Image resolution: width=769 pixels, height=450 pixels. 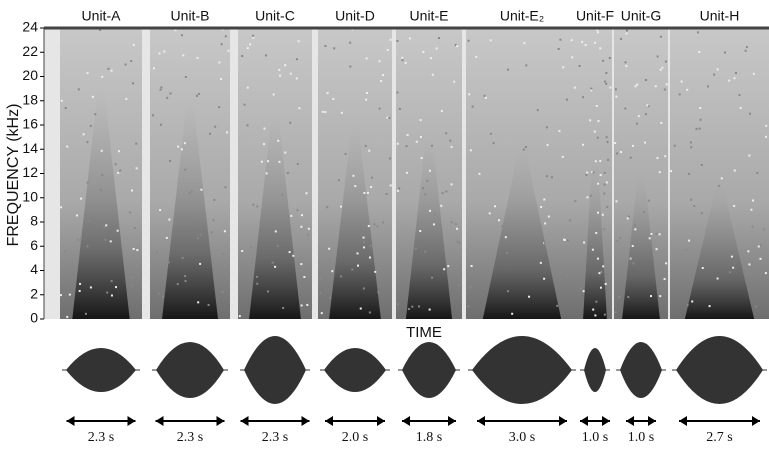 What do you see at coordinates (641, 16) in the screenshot?
I see `unit-label: Unit-G` at bounding box center [641, 16].